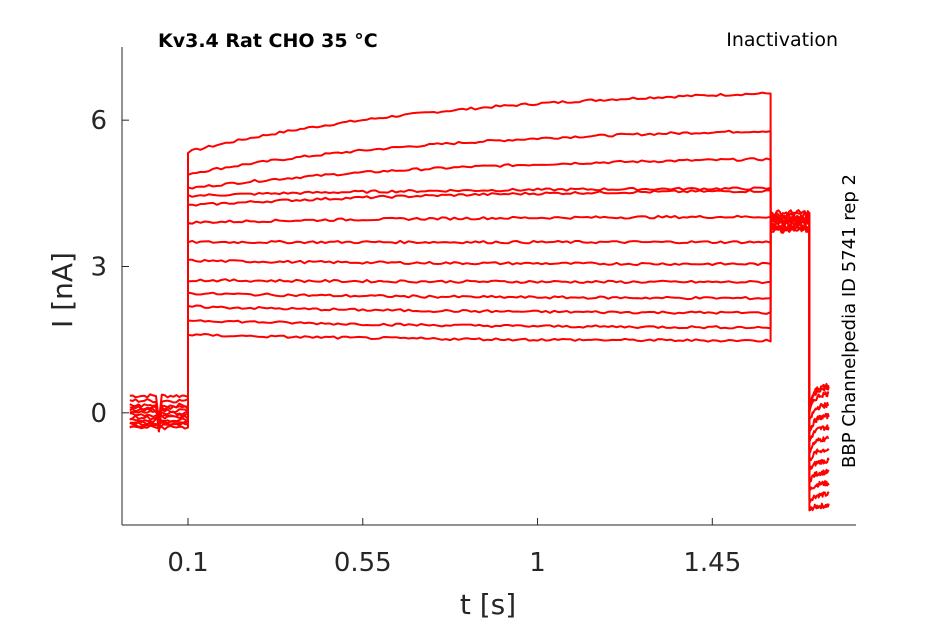 The width and height of the screenshot is (945, 624). Describe the element at coordinates (109, 267) in the screenshot. I see `y-ticks: 0 3 6` at that location.